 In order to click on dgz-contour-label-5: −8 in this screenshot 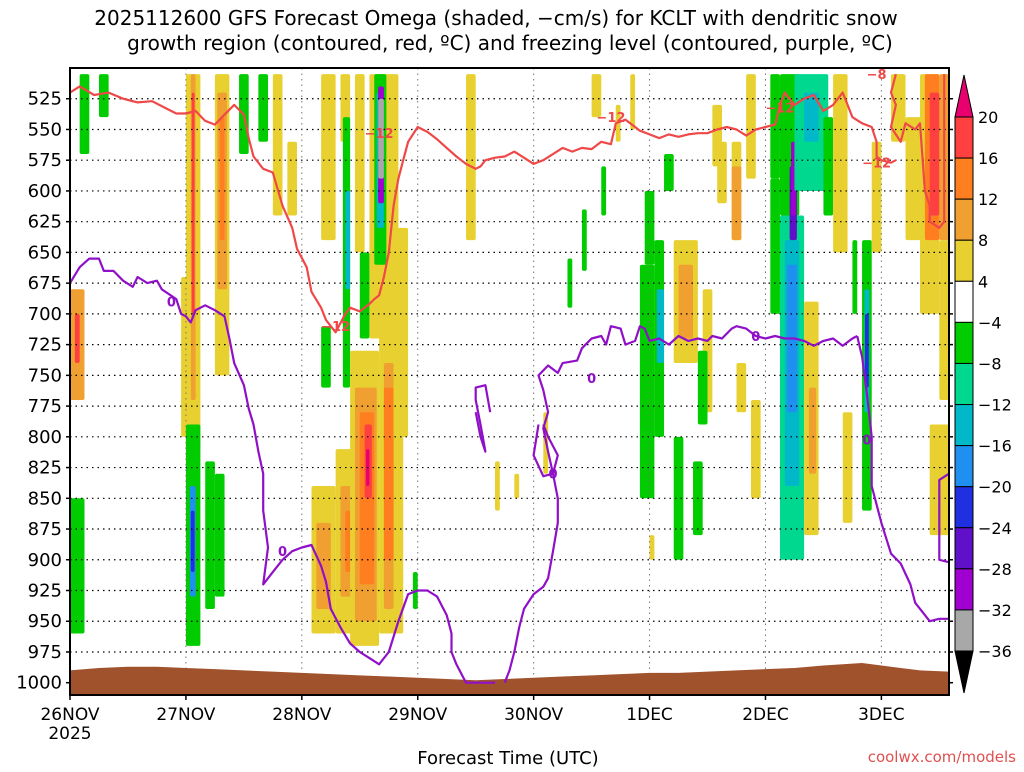, I will do `click(877, 75)`.